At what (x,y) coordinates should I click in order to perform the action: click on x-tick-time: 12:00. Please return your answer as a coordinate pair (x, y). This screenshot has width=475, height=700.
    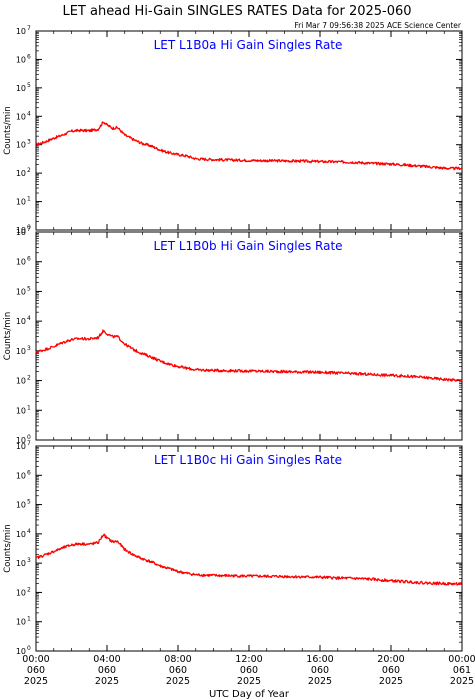
    Looking at the image, I should click on (248, 659).